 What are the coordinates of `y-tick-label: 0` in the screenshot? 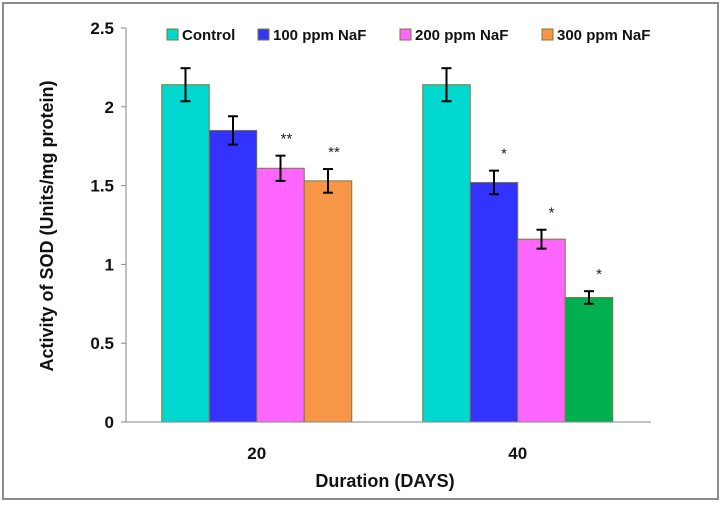 It's located at (109, 422).